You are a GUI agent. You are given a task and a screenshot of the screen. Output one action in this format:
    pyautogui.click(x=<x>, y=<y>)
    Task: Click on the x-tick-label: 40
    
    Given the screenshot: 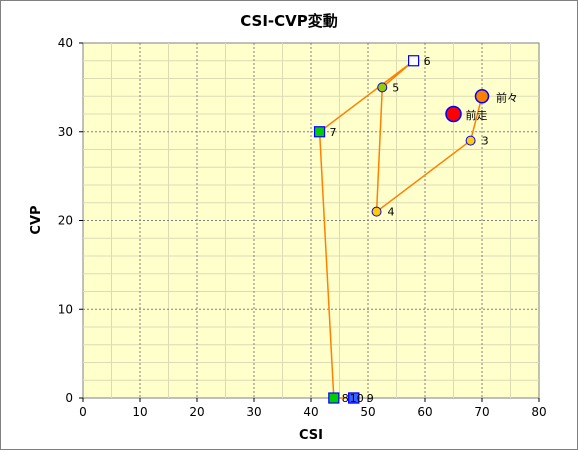 What is the action you would take?
    pyautogui.click(x=310, y=412)
    